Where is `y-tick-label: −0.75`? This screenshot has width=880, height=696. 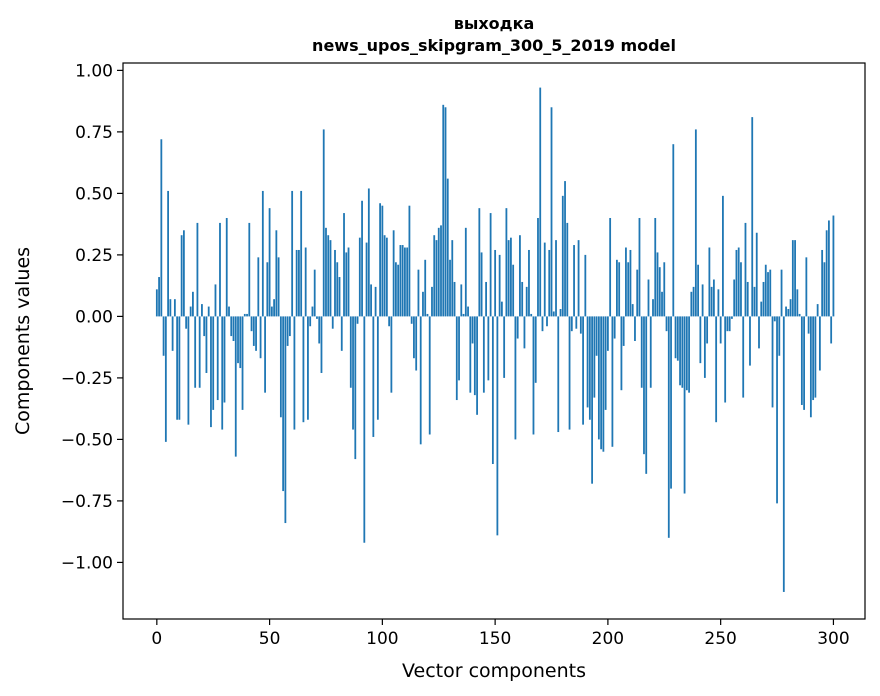 y-tick-label: −0.75 is located at coordinates (87, 502).